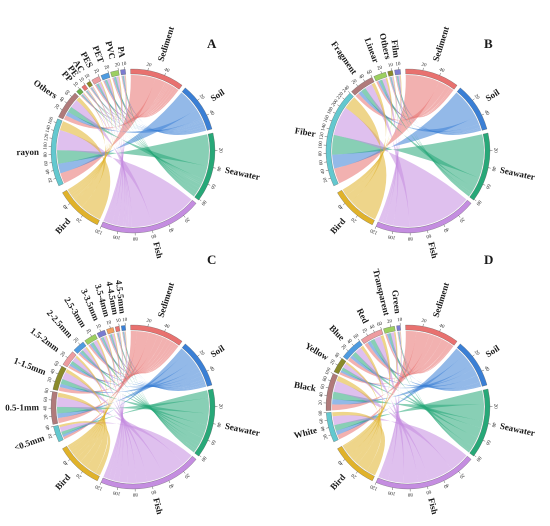  What do you see at coordinates (90, 146) in the screenshot?
I see `ribbon-pp-to-bird` at bounding box center [90, 146].